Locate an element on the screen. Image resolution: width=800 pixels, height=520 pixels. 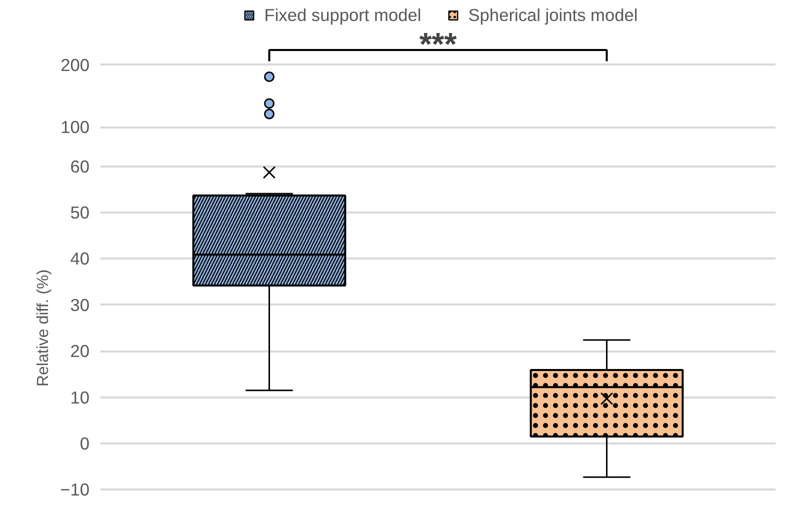
y-tick-label: 40 is located at coordinates (80, 258).